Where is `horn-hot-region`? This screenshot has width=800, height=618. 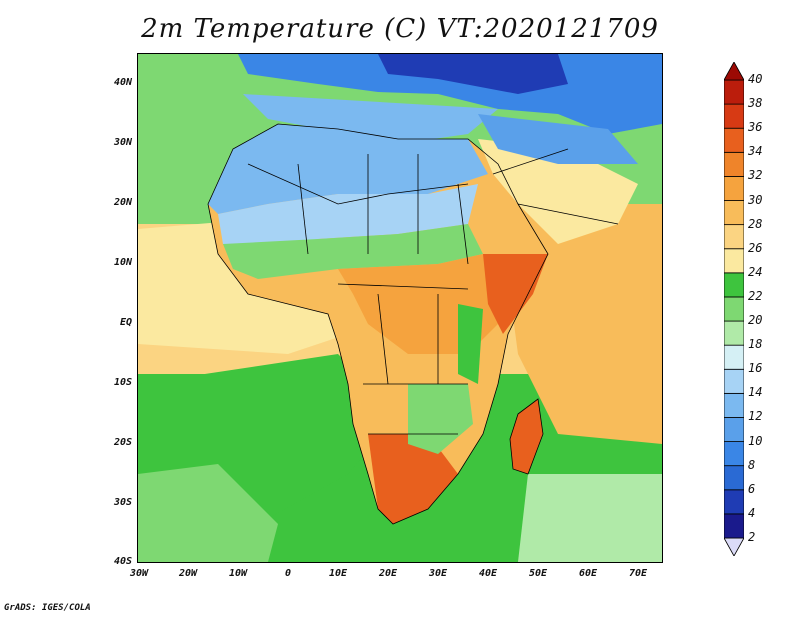 horn-hot-region is located at coordinates (515, 294).